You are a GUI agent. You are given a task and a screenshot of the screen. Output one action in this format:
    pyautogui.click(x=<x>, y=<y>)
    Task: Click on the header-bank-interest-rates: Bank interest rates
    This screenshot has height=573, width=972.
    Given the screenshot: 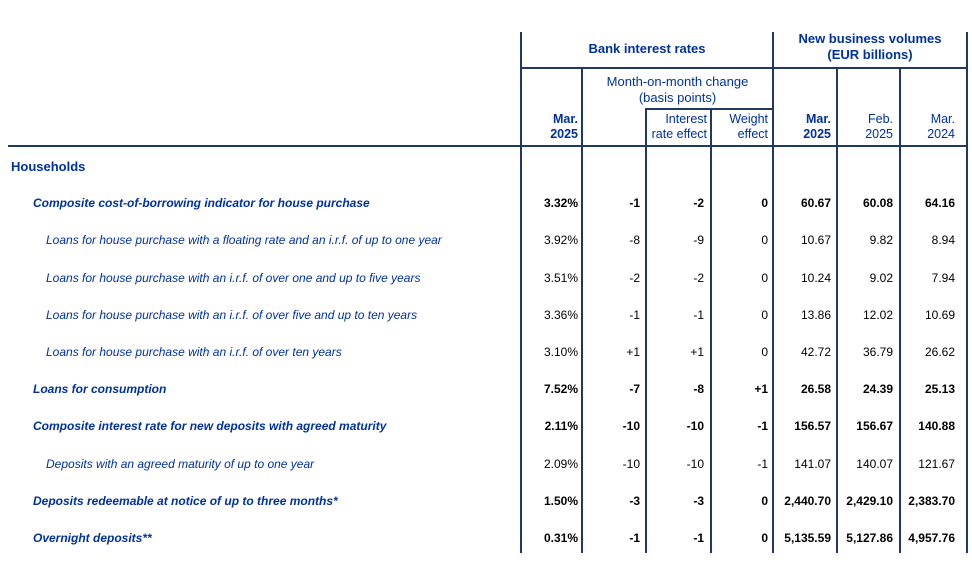 What is the action you would take?
    pyautogui.click(x=647, y=48)
    